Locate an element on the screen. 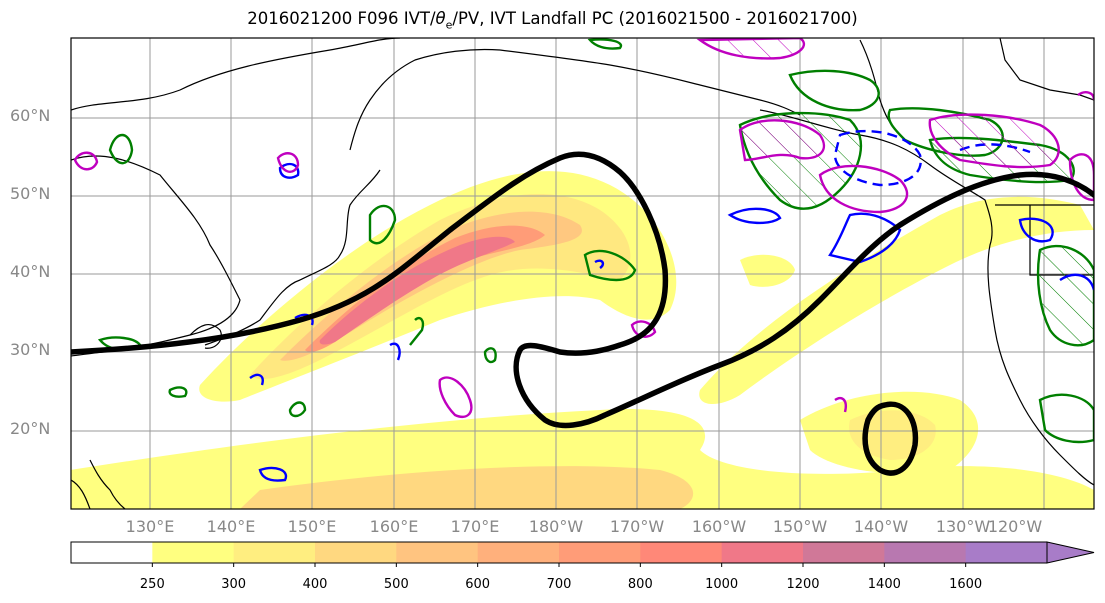  lon-label-150e: 150°E is located at coordinates (312, 526).